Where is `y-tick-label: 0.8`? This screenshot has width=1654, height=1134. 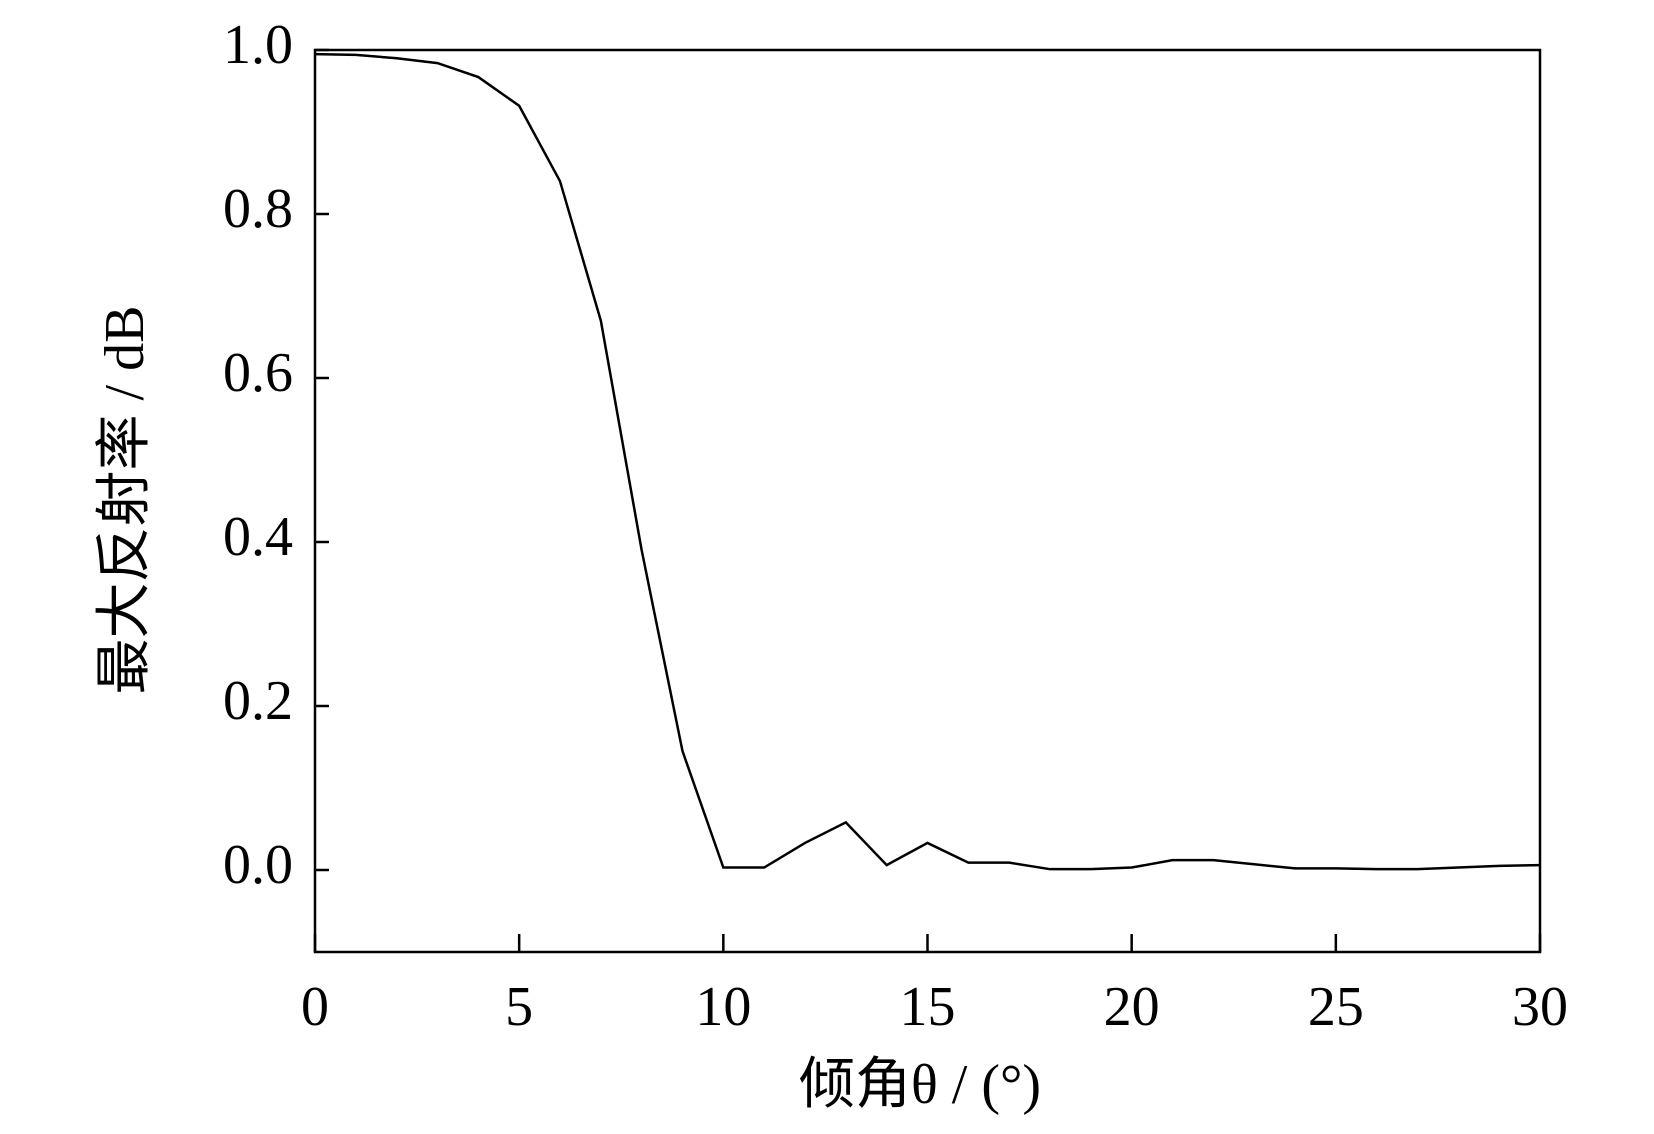 y-tick-label: 0.8 is located at coordinates (258, 209).